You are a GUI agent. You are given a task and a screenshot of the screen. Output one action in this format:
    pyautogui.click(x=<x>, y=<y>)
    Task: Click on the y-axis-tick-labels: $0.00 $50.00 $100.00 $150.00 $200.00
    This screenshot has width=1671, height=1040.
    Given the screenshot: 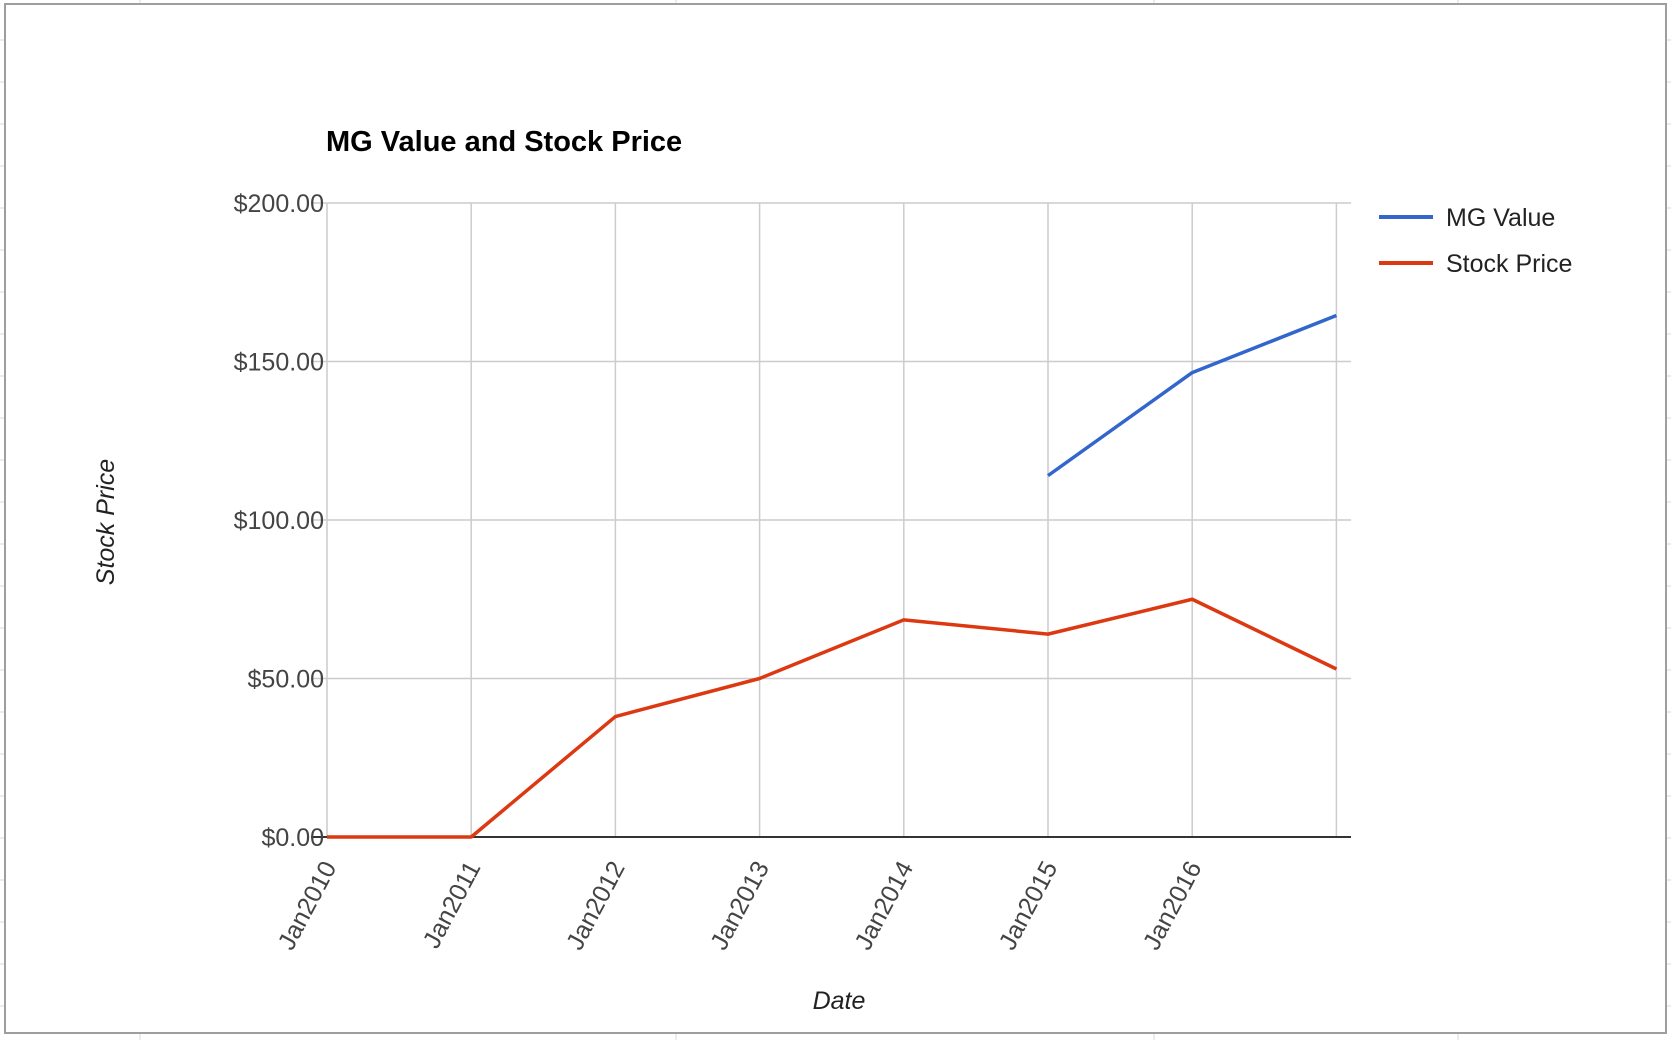 What is the action you would take?
    pyautogui.click(x=279, y=521)
    